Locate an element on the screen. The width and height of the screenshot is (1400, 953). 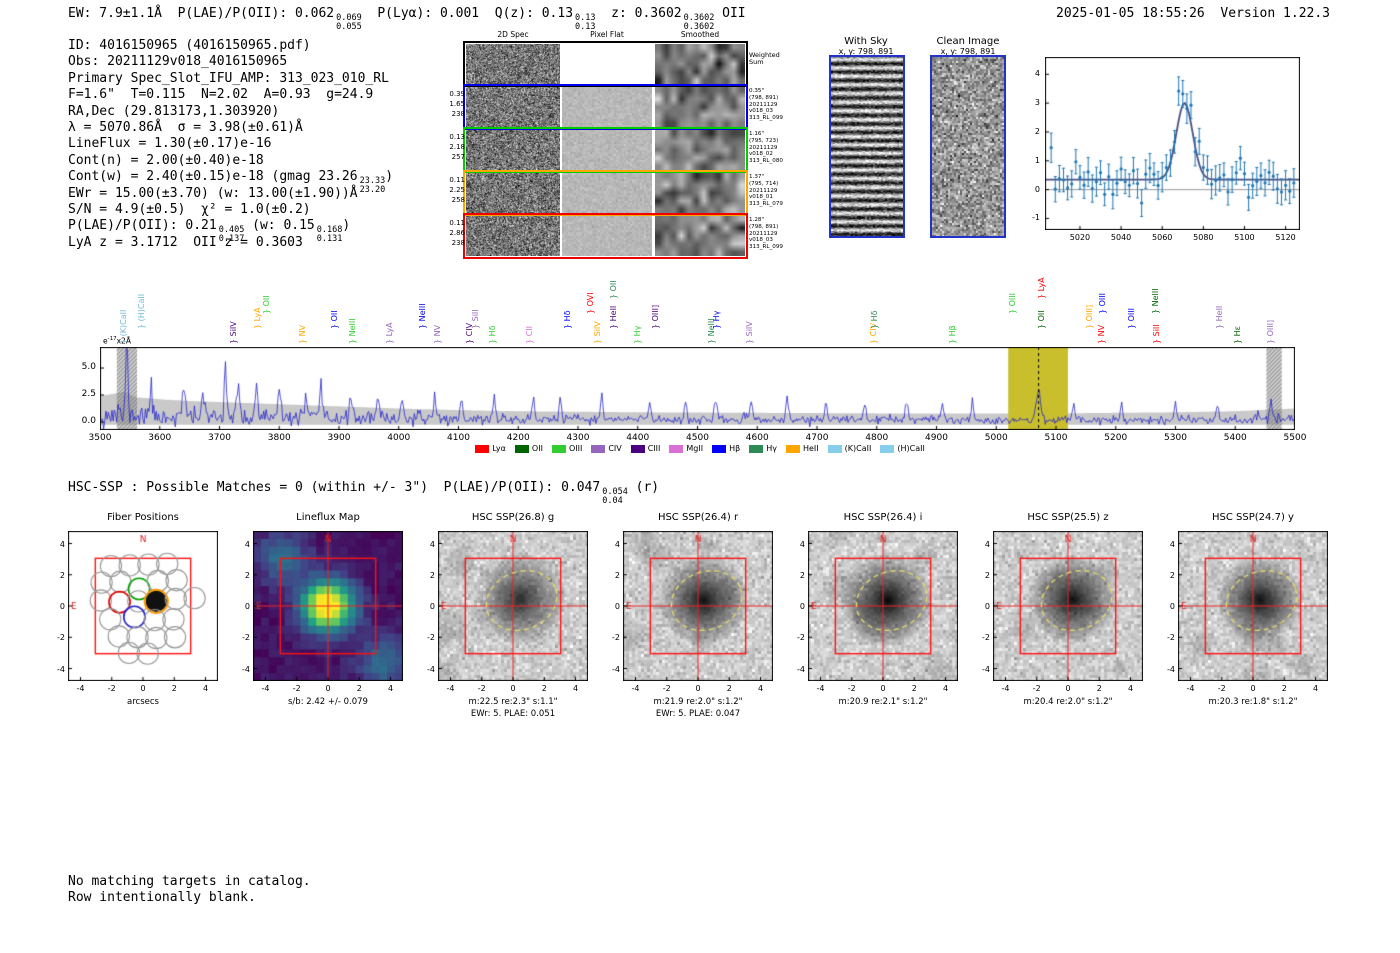
stat-value: 0.11 is located at coordinates (457, 223).